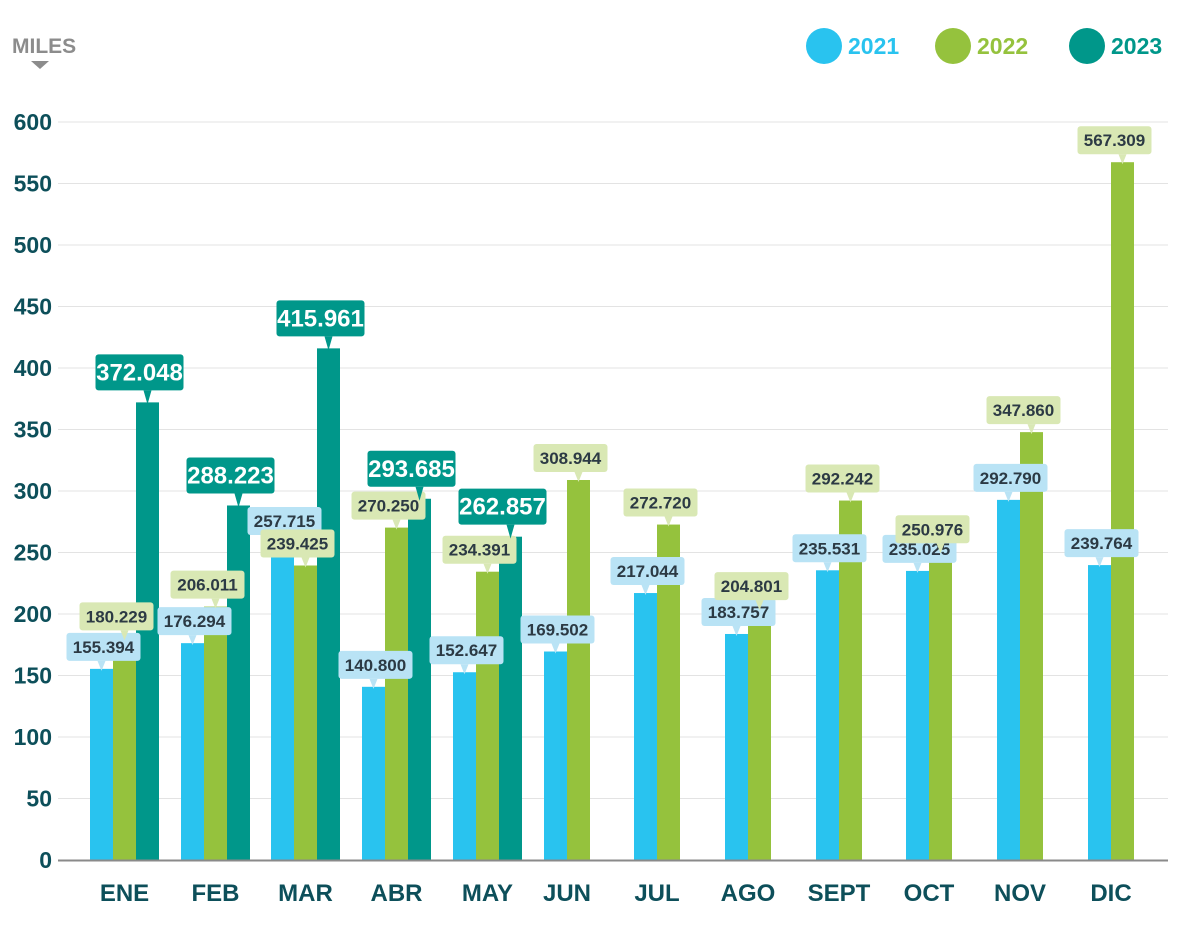 The image size is (1200, 932). I want to click on data-label-text: 204.801, so click(751, 586).